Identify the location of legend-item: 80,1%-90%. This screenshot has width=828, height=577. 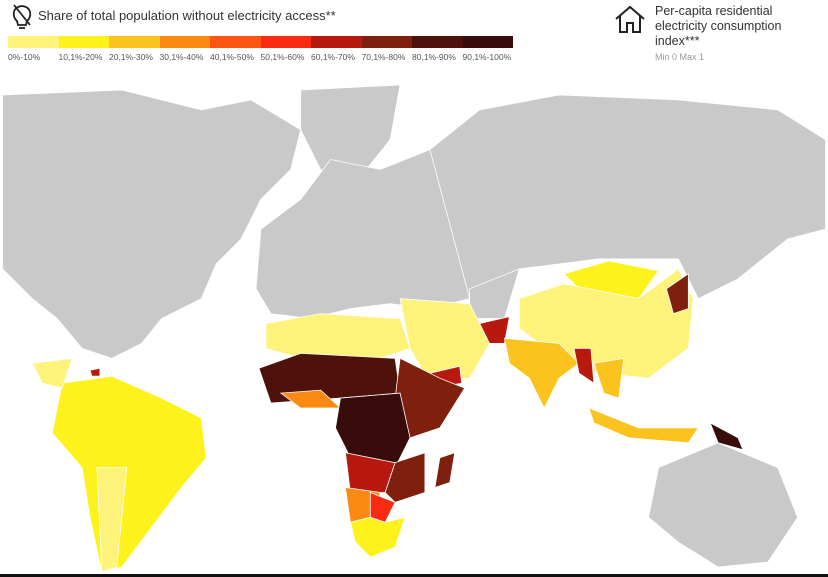
(437, 49).